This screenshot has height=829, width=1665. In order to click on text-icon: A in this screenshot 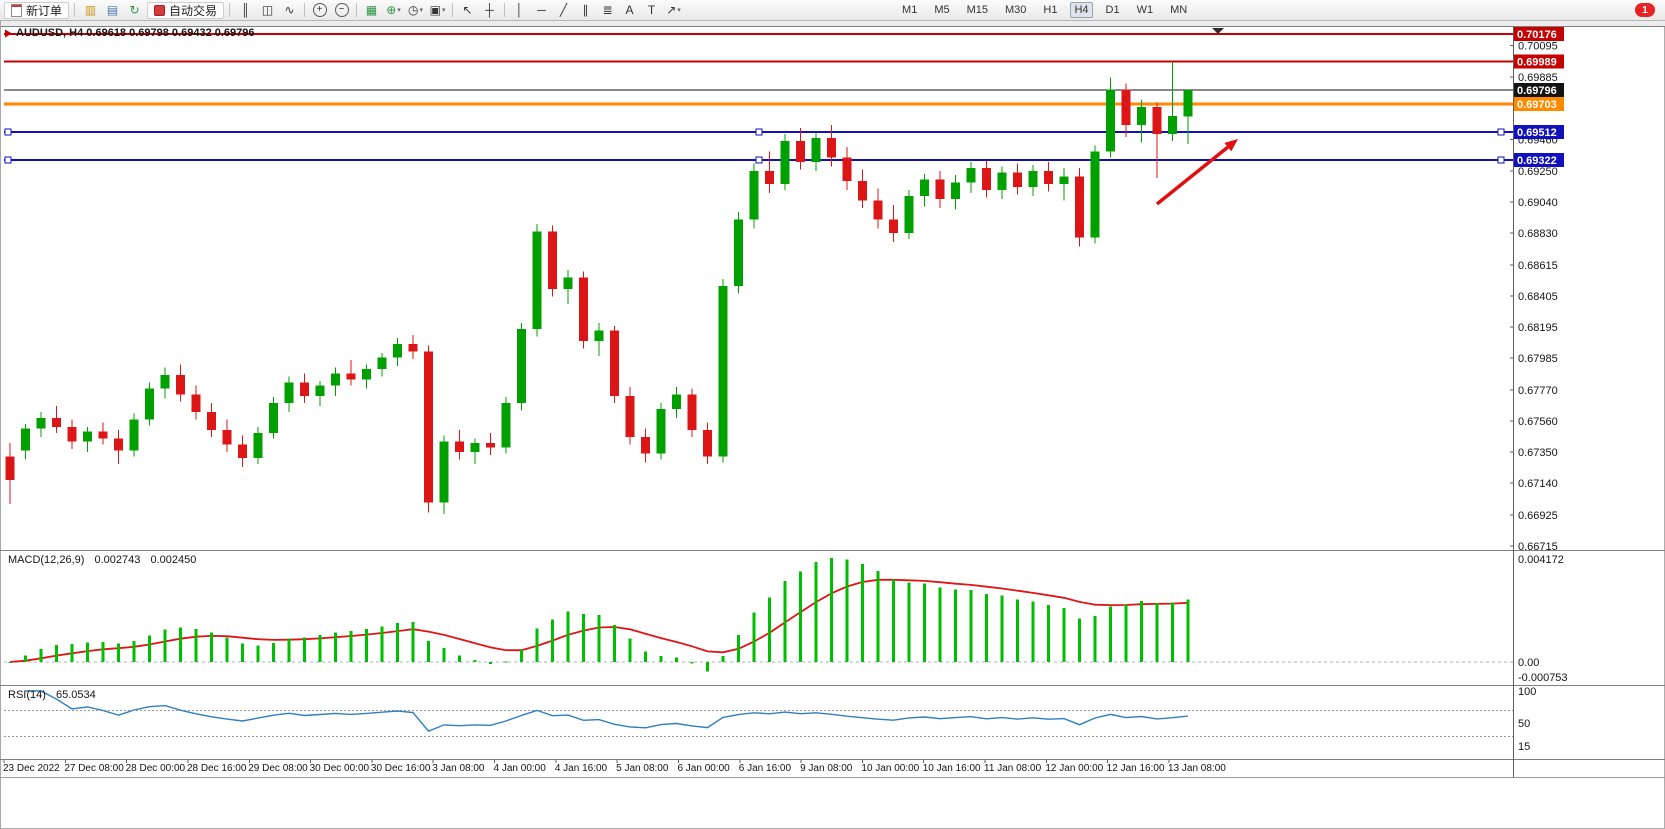, I will do `click(629, 10)`.